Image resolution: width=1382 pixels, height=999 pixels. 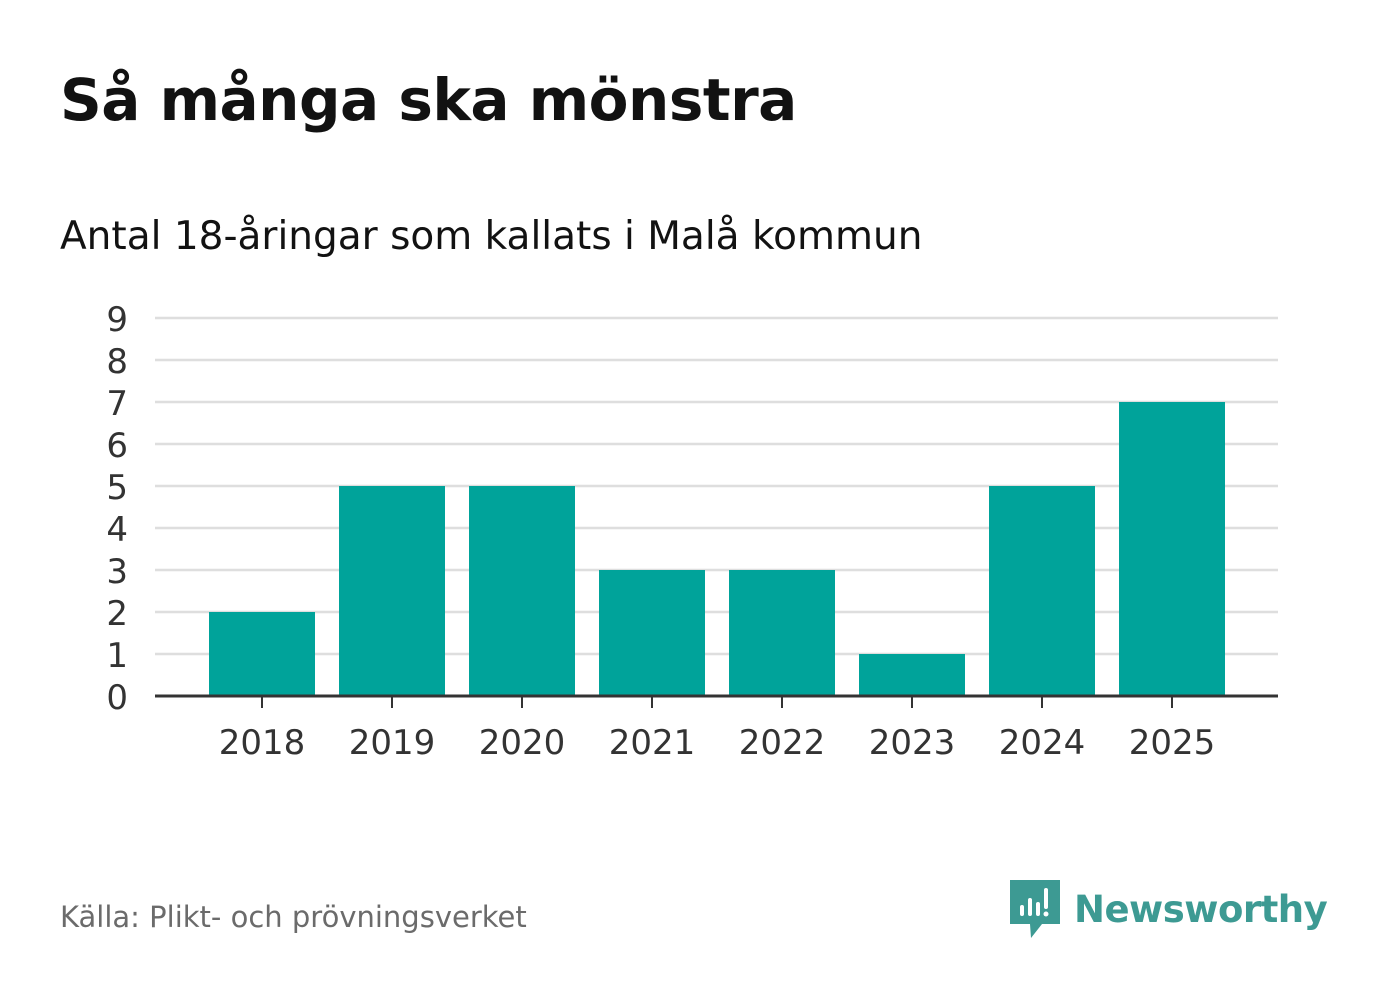 I want to click on x-tick-label: 2019, so click(x=392, y=743).